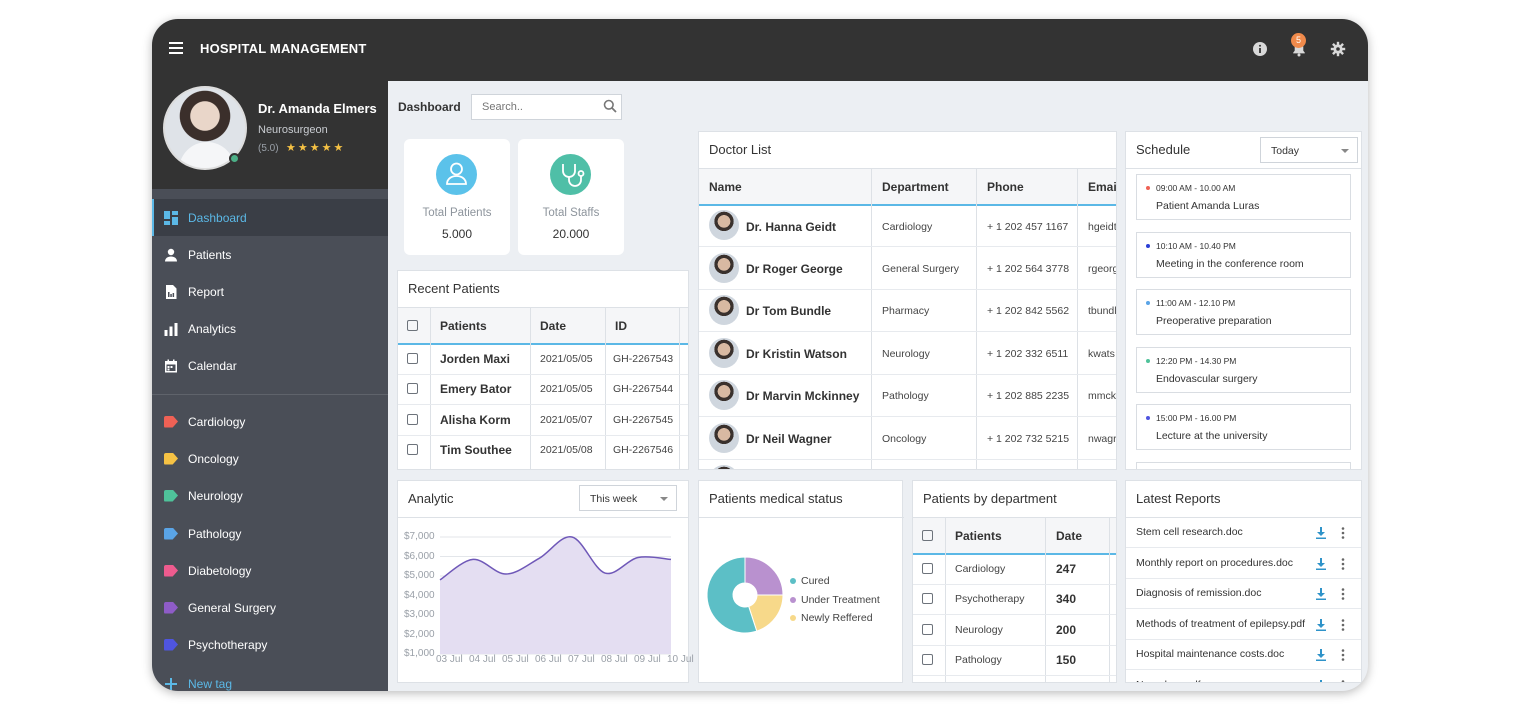  I want to click on column-header: Email, so click(1102, 187).